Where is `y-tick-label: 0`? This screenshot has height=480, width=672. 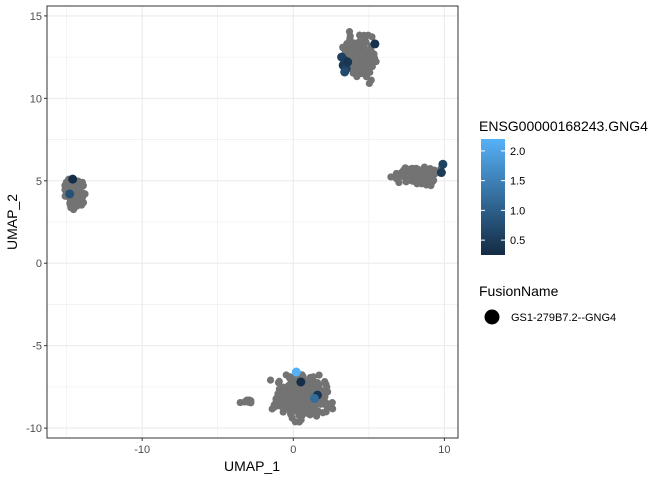 y-tick-label: 0 is located at coordinates (39, 264).